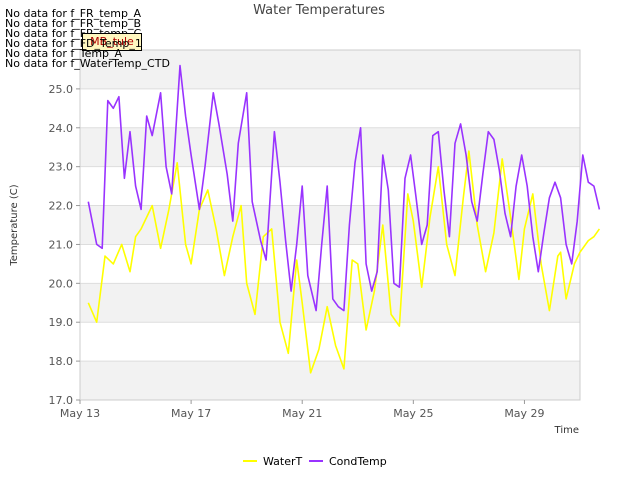  What do you see at coordinates (73, 13) in the screenshot?
I see `no-data-message: No data for f_FR_temp_A` at bounding box center [73, 13].